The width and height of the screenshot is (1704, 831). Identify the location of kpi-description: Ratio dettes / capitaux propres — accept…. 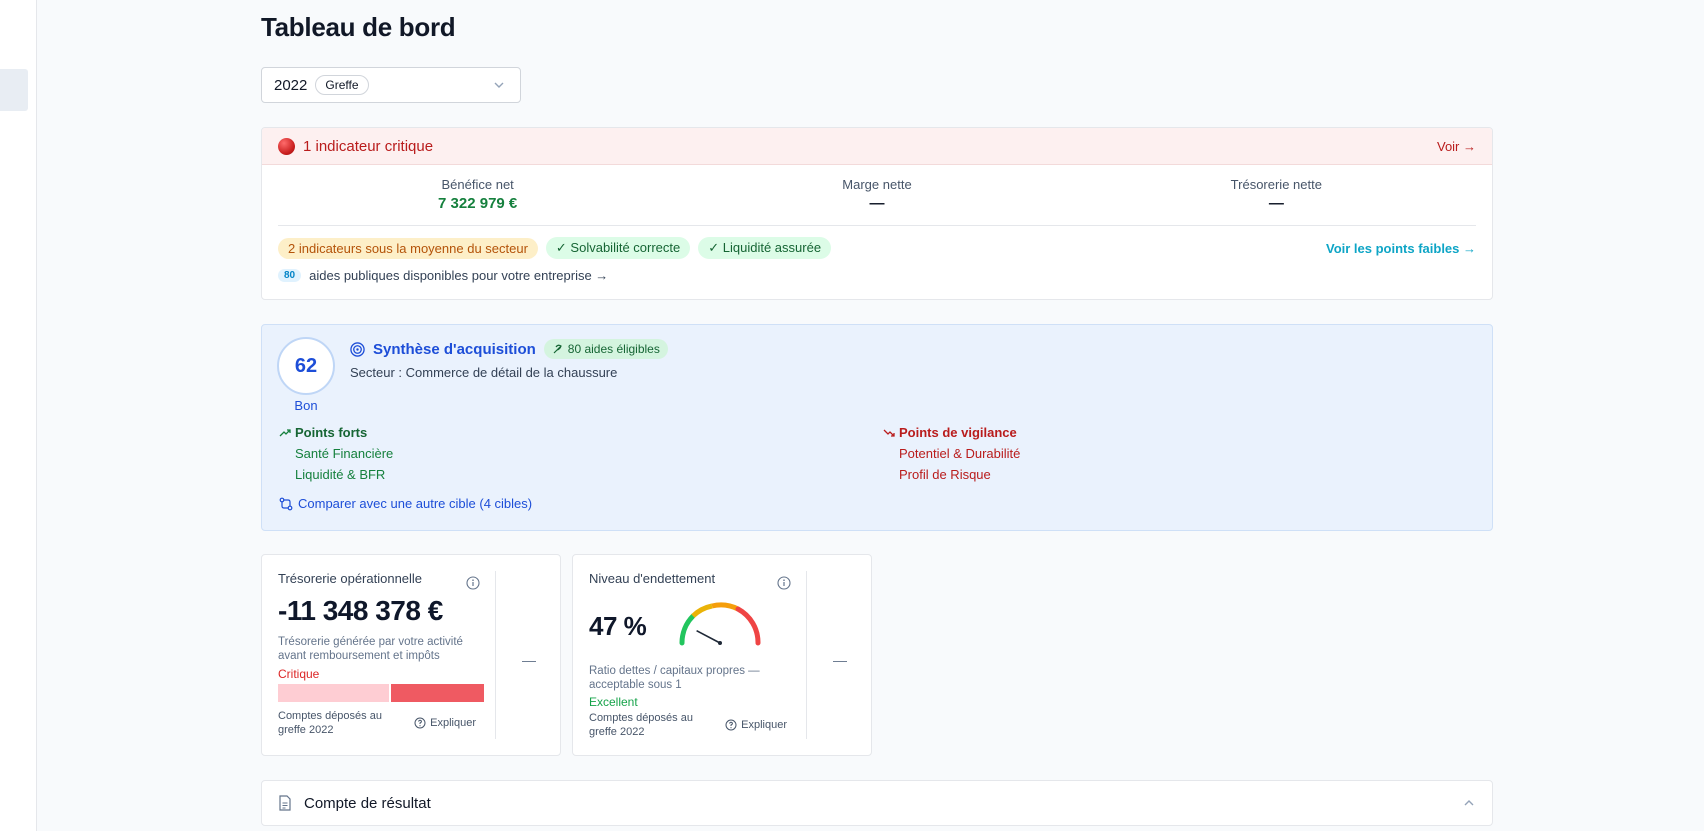
(674, 678).